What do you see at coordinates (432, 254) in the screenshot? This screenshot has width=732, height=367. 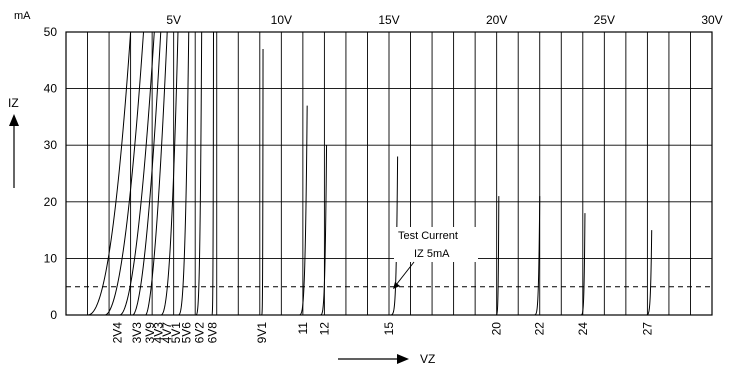 I see `test-current-label-line2: IZ 5mA` at bounding box center [432, 254].